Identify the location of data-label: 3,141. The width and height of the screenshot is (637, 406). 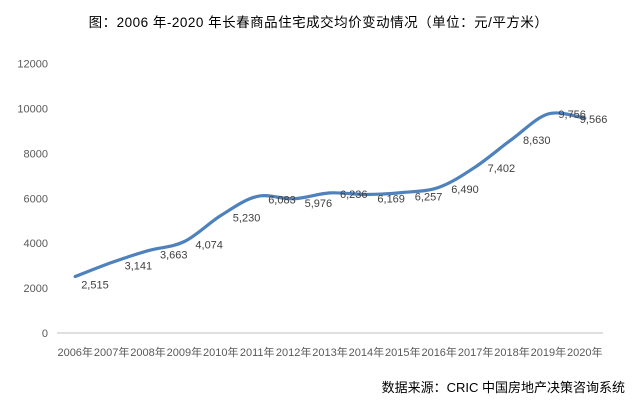
(139, 266).